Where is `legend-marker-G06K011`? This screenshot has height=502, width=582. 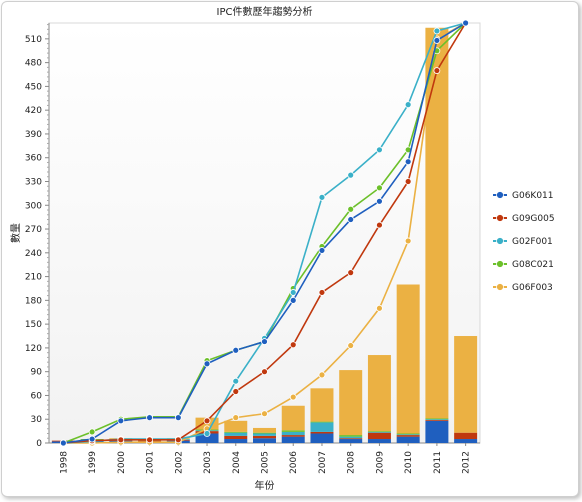
legend-marker-G06K011 is located at coordinates (500, 195).